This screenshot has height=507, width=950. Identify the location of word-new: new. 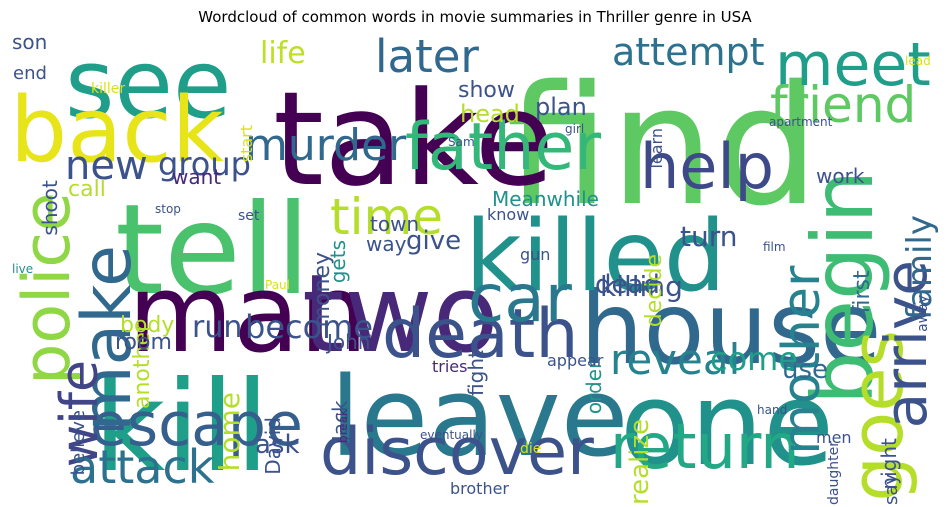
(106, 166).